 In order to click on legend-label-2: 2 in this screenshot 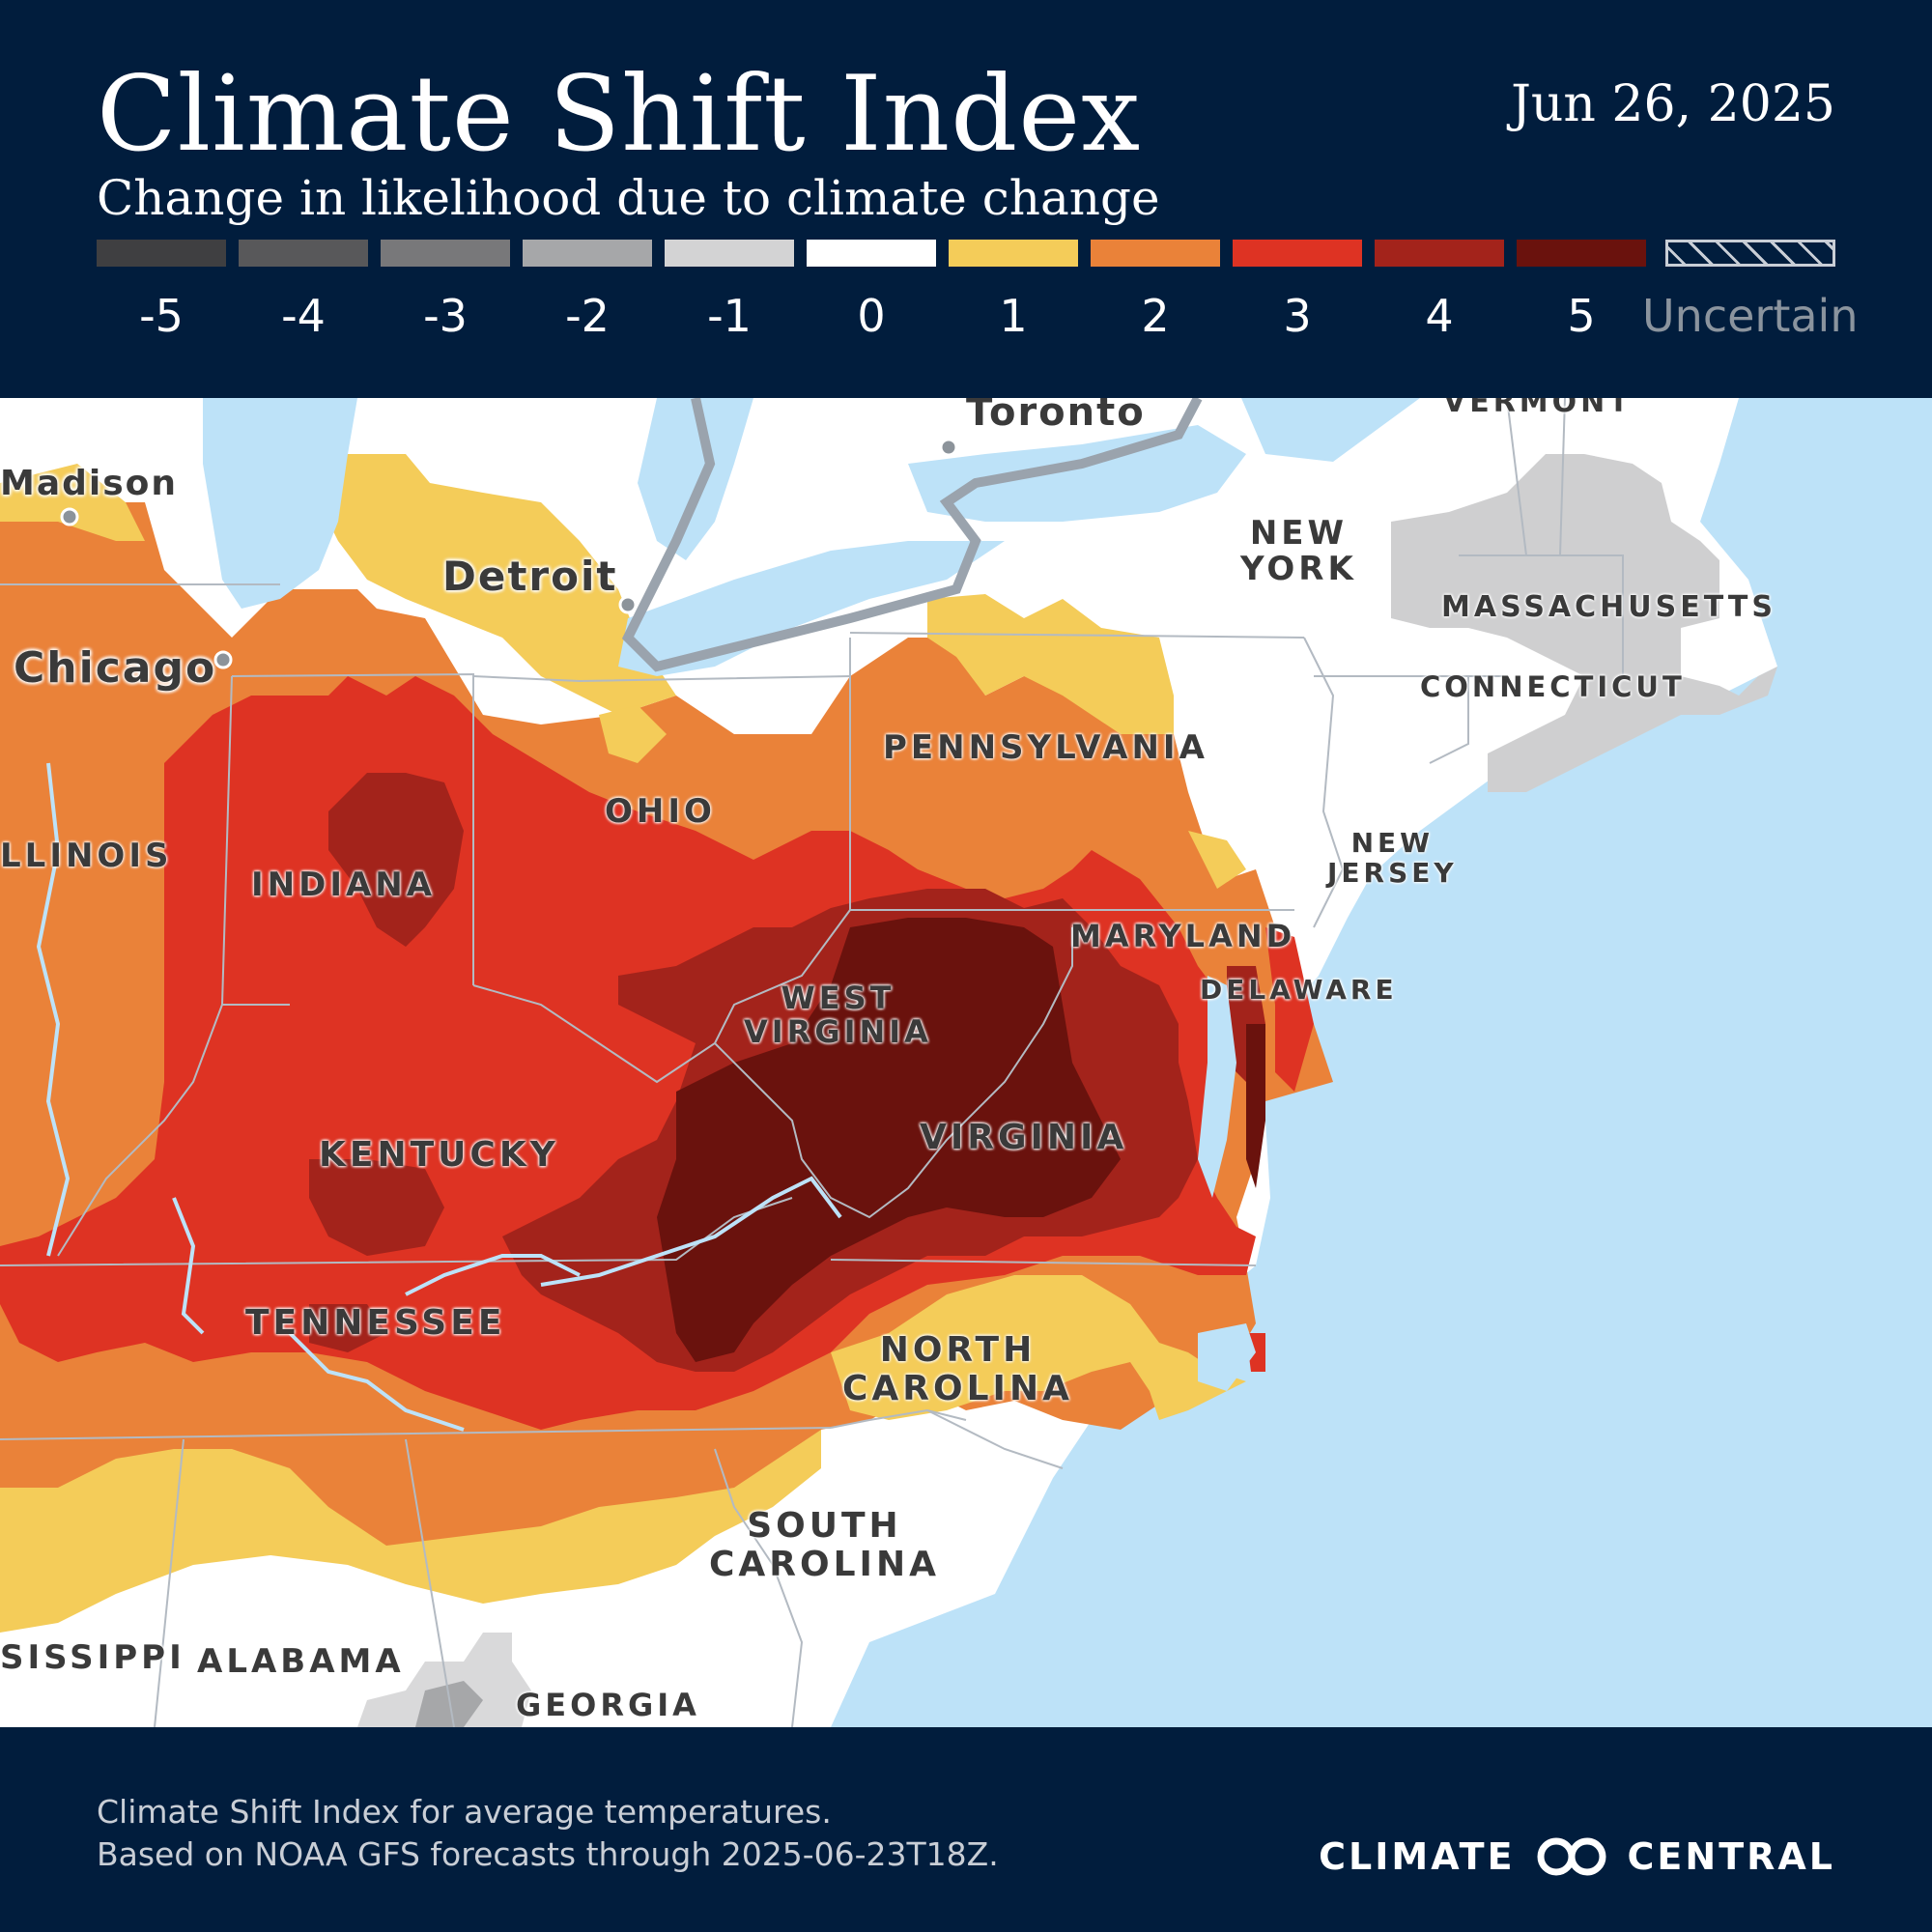, I will do `click(1155, 316)`.